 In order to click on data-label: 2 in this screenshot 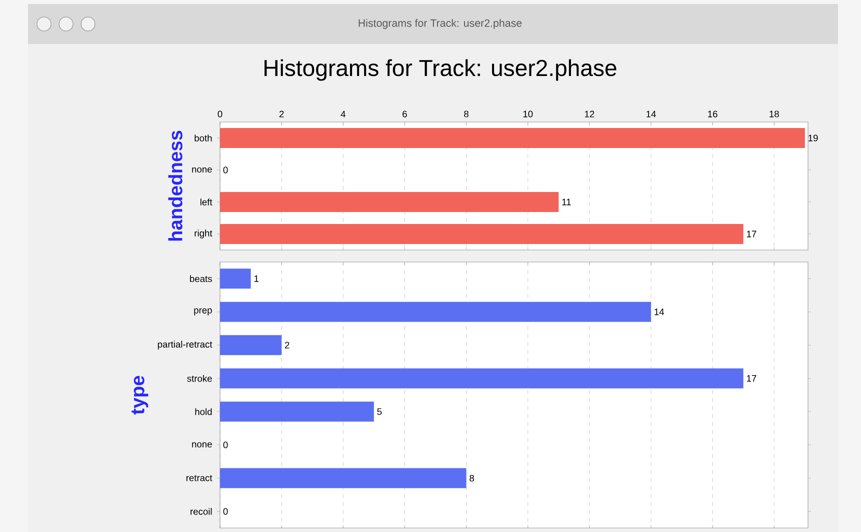, I will do `click(287, 345)`.